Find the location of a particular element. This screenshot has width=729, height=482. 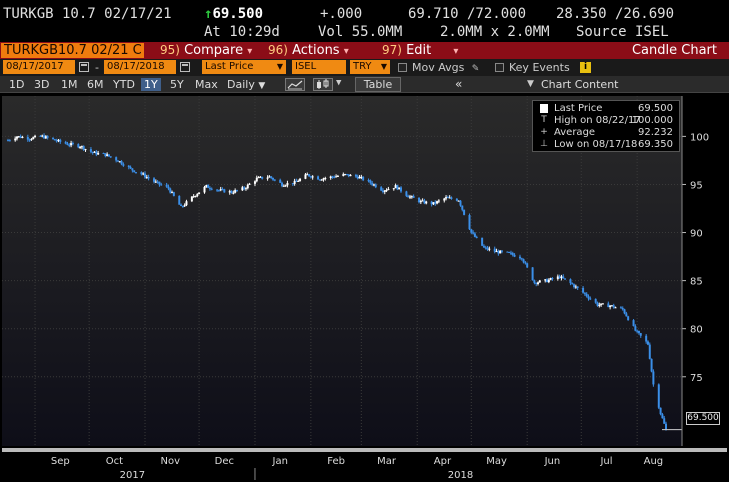

volume: Vol 55.0MM is located at coordinates (360, 32).